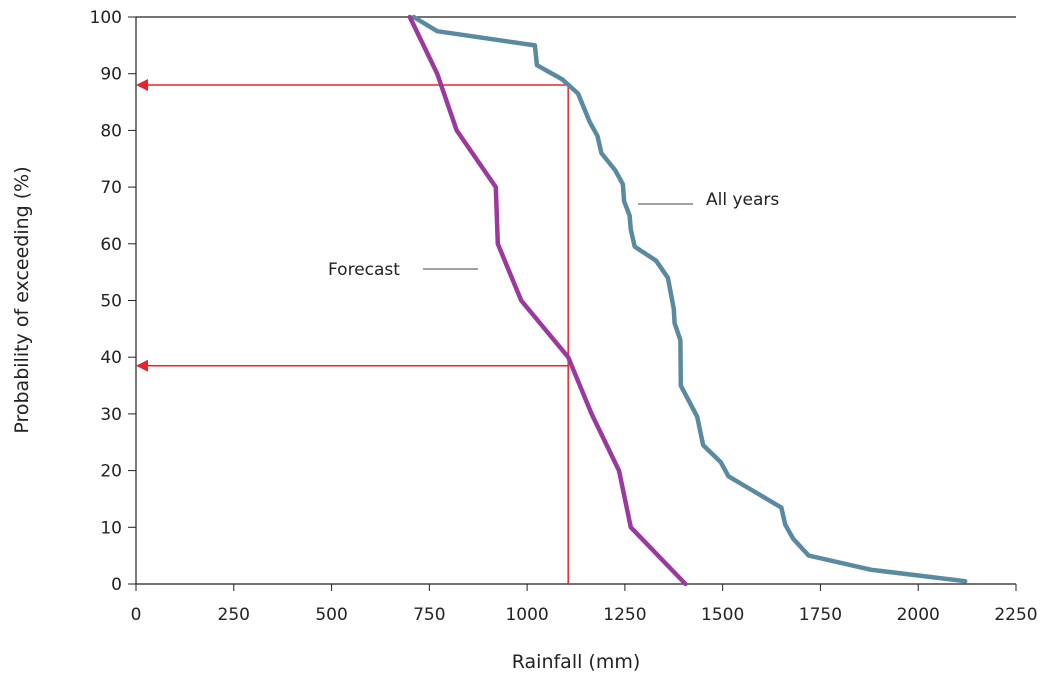  What do you see at coordinates (234, 615) in the screenshot?
I see `x-tick-label: 250` at bounding box center [234, 615].